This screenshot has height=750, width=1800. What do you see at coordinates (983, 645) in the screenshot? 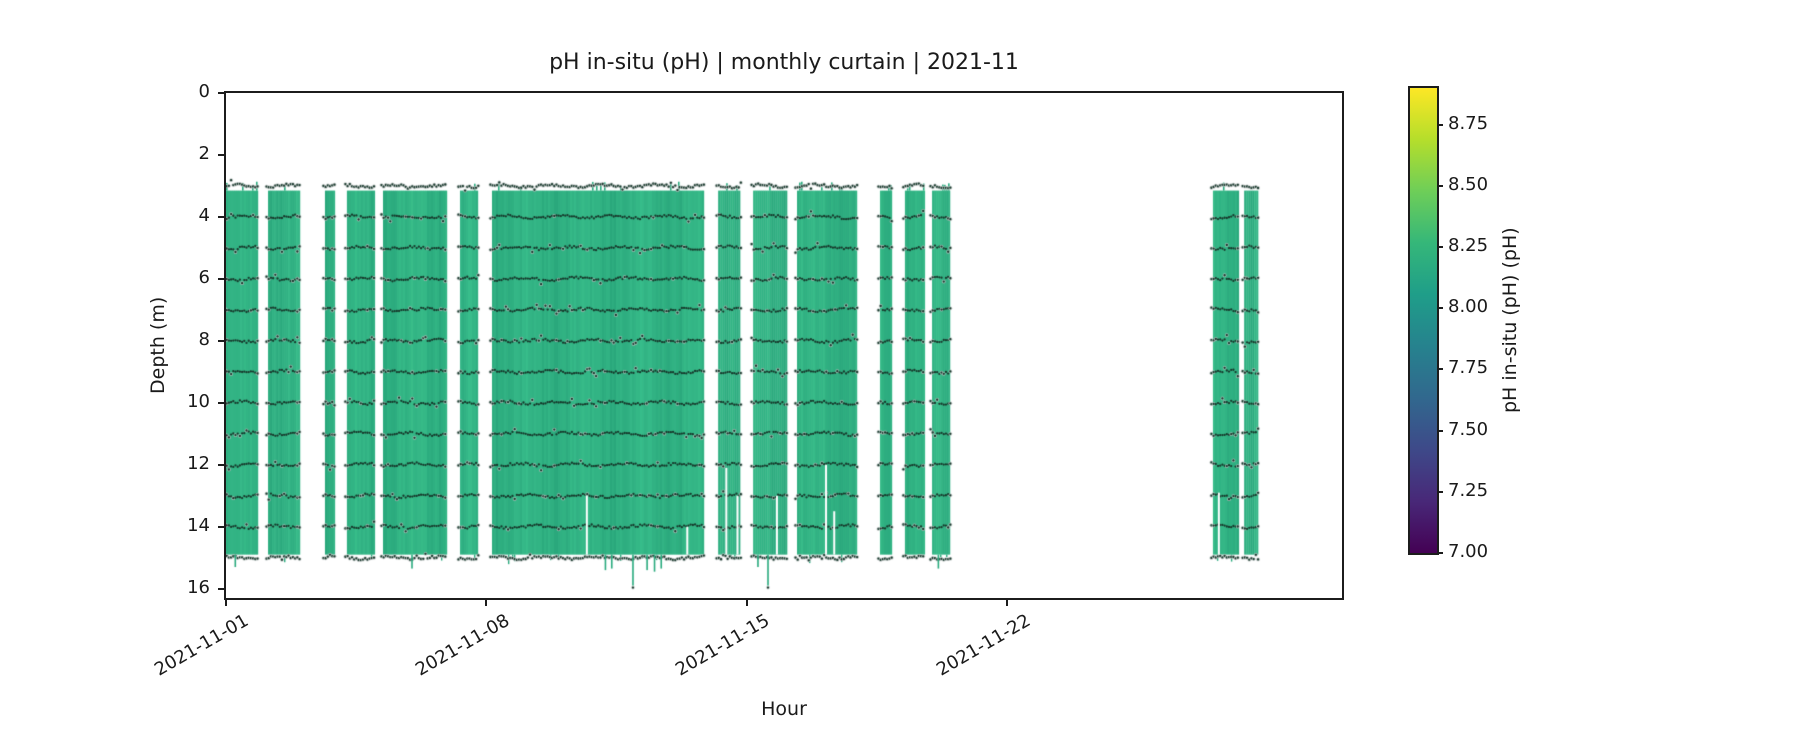
I see `x-tick-label: 2021-11-22` at bounding box center [983, 645].